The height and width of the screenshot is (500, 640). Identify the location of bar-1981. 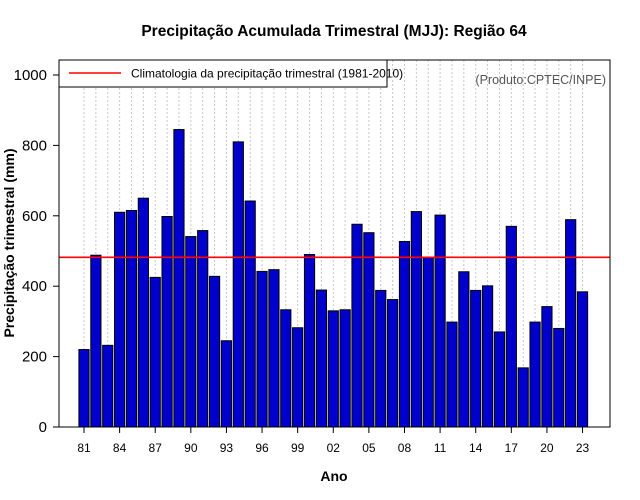
(84, 388).